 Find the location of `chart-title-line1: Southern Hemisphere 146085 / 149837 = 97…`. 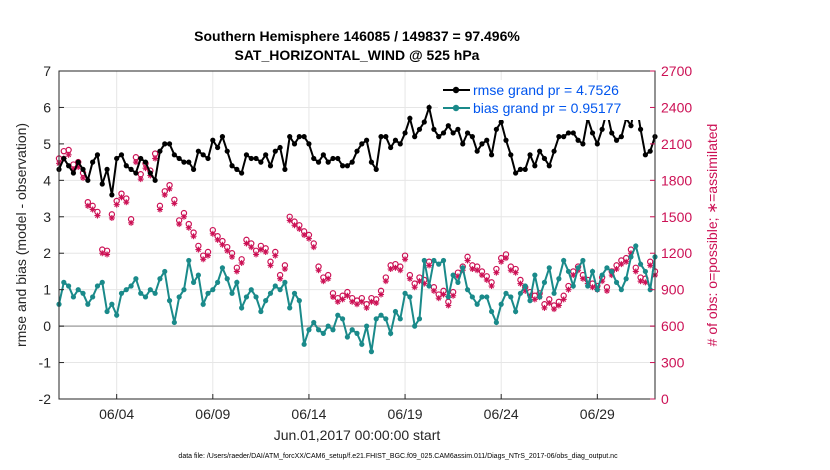

chart-title-line1: Southern Hemisphere 146085 / 149837 = 97… is located at coordinates (357, 36).